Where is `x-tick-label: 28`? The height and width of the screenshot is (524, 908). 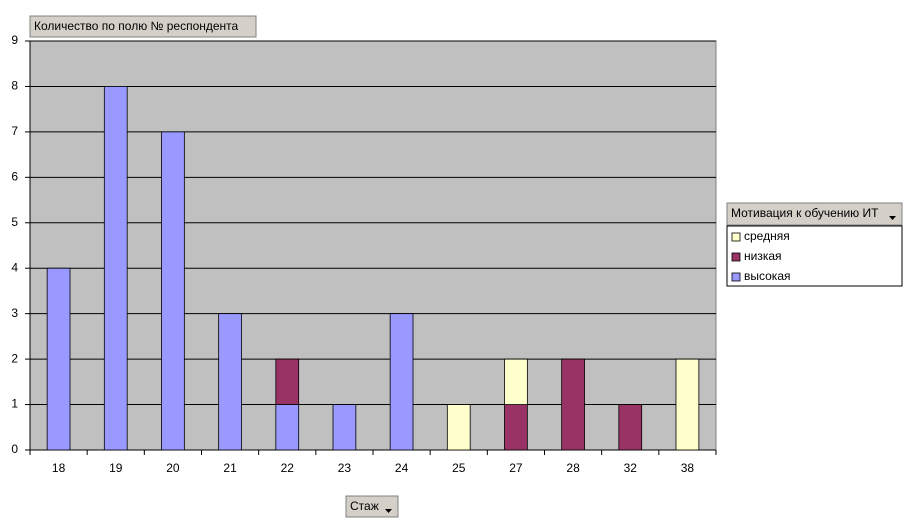 x-tick-label: 28 is located at coordinates (573, 468).